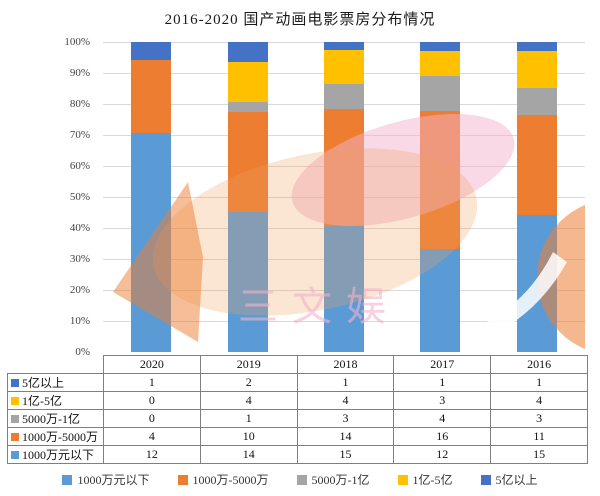 The height and width of the screenshot is (496, 600). What do you see at coordinates (79, 290) in the screenshot?
I see `y-tick-label: 20%` at bounding box center [79, 290].